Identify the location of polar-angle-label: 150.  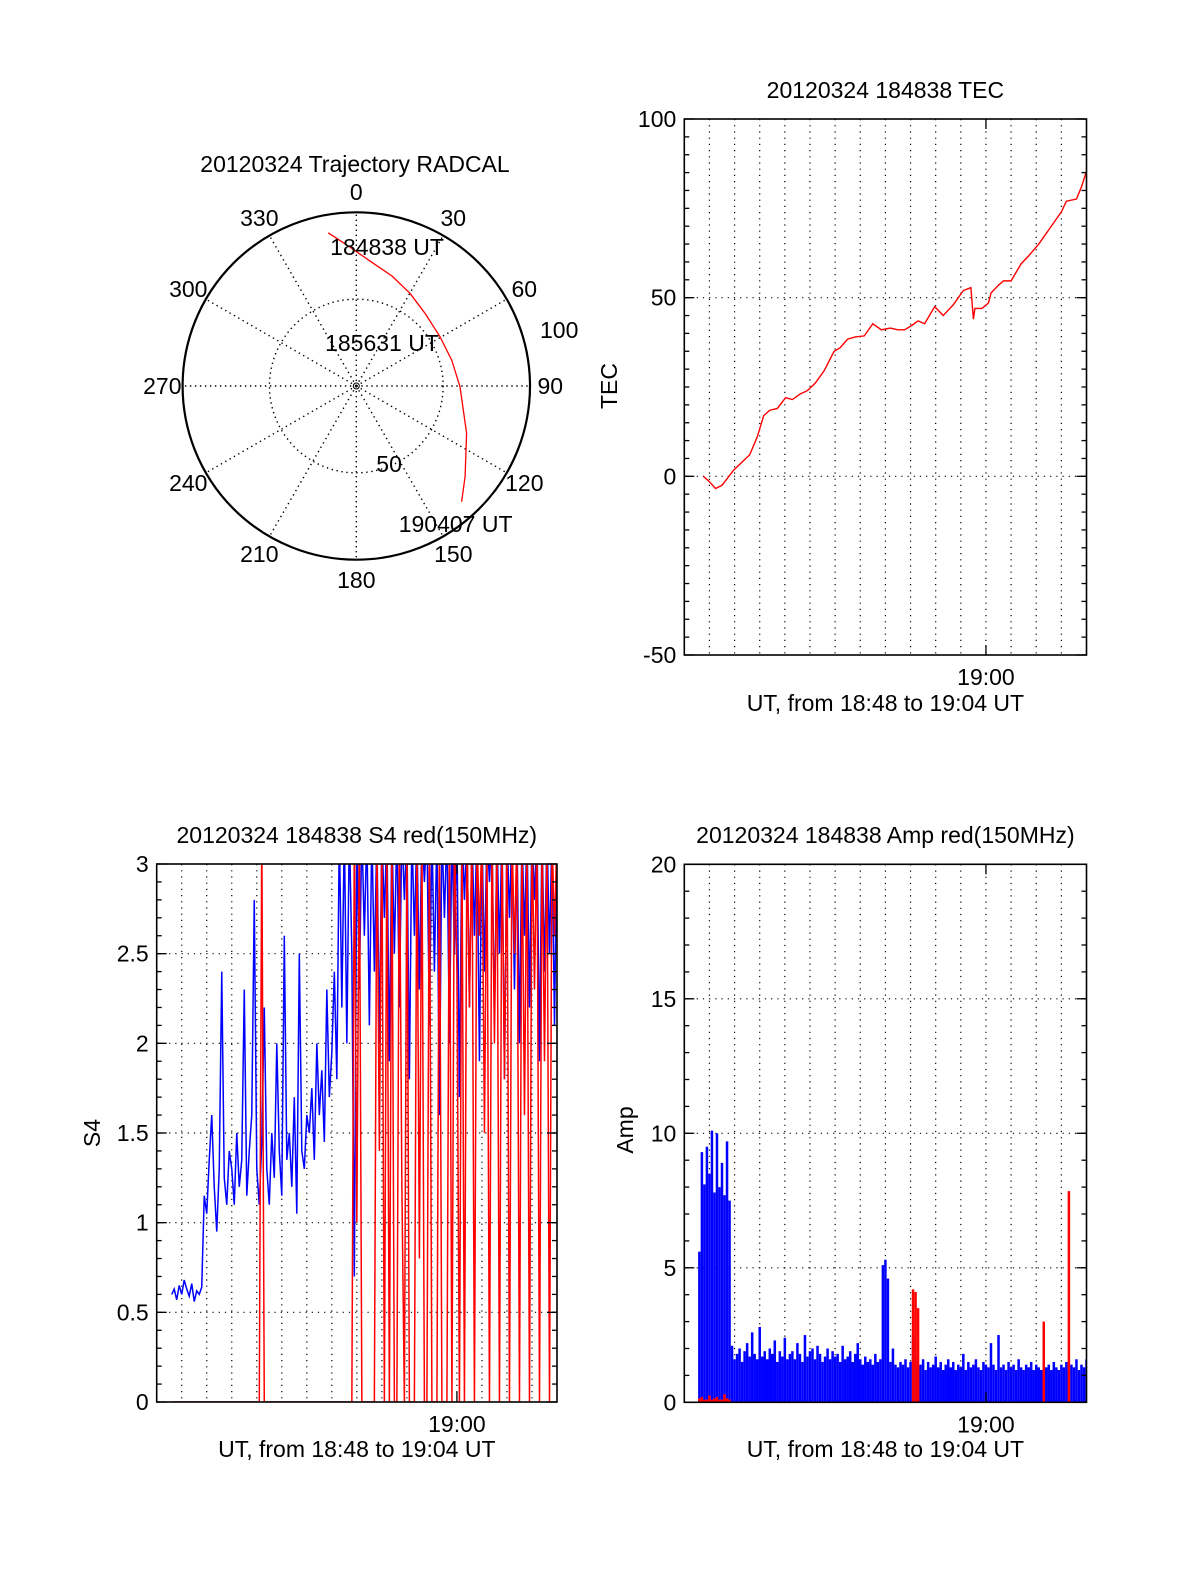
(453, 554).